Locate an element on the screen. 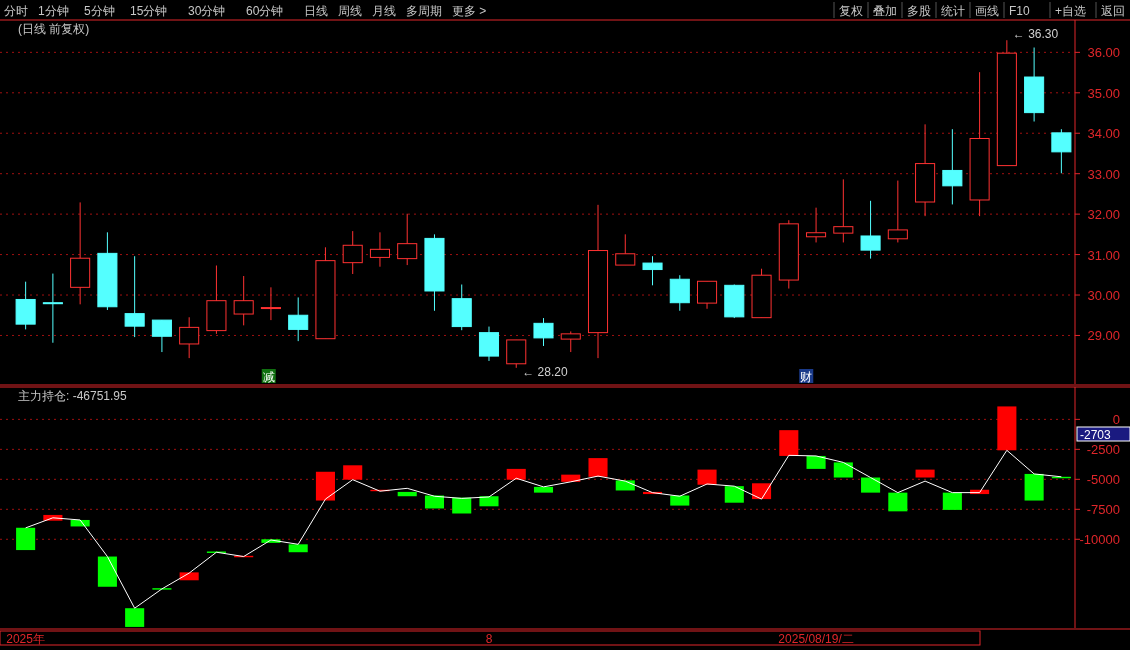 Image resolution: width=1130 pixels, height=650 pixels. text: 多股 is located at coordinates (919, 11).